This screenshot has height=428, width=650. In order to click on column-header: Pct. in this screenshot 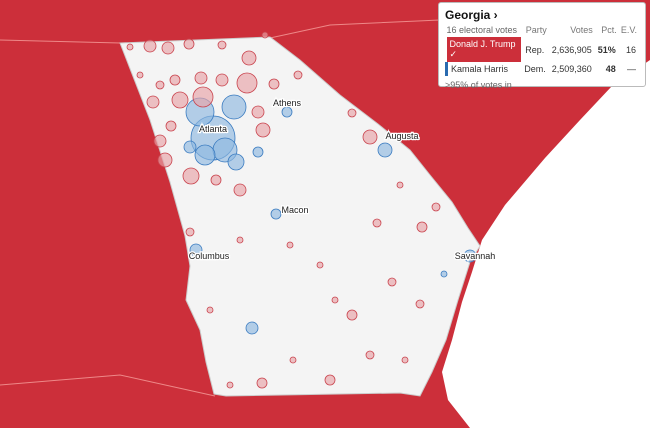, I will do `click(609, 30)`.